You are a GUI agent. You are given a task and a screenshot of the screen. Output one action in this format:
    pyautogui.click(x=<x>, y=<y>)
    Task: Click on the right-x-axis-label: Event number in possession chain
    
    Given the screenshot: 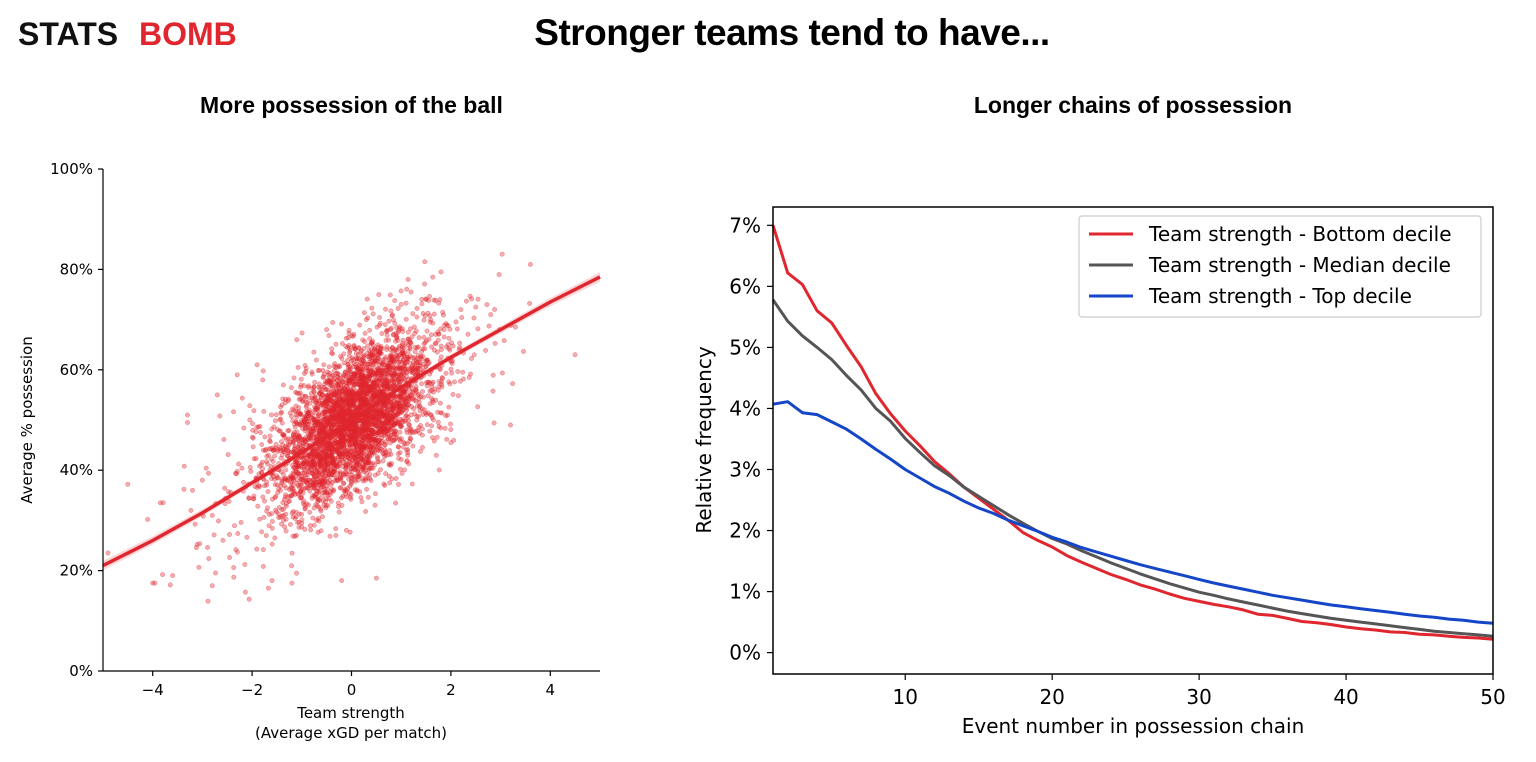 What is the action you would take?
    pyautogui.click(x=1133, y=726)
    